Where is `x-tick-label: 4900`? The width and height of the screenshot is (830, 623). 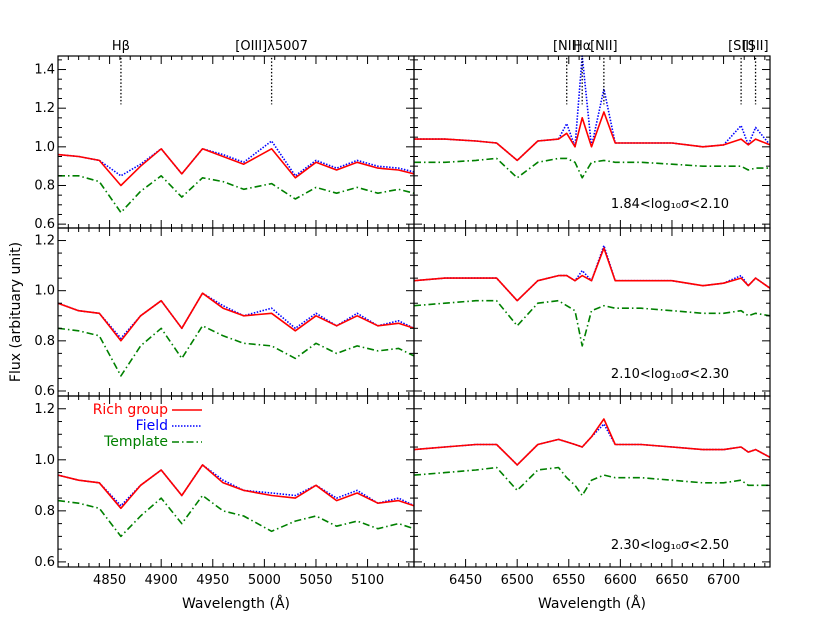
x-tick-label: 4900 is located at coordinates (161, 580).